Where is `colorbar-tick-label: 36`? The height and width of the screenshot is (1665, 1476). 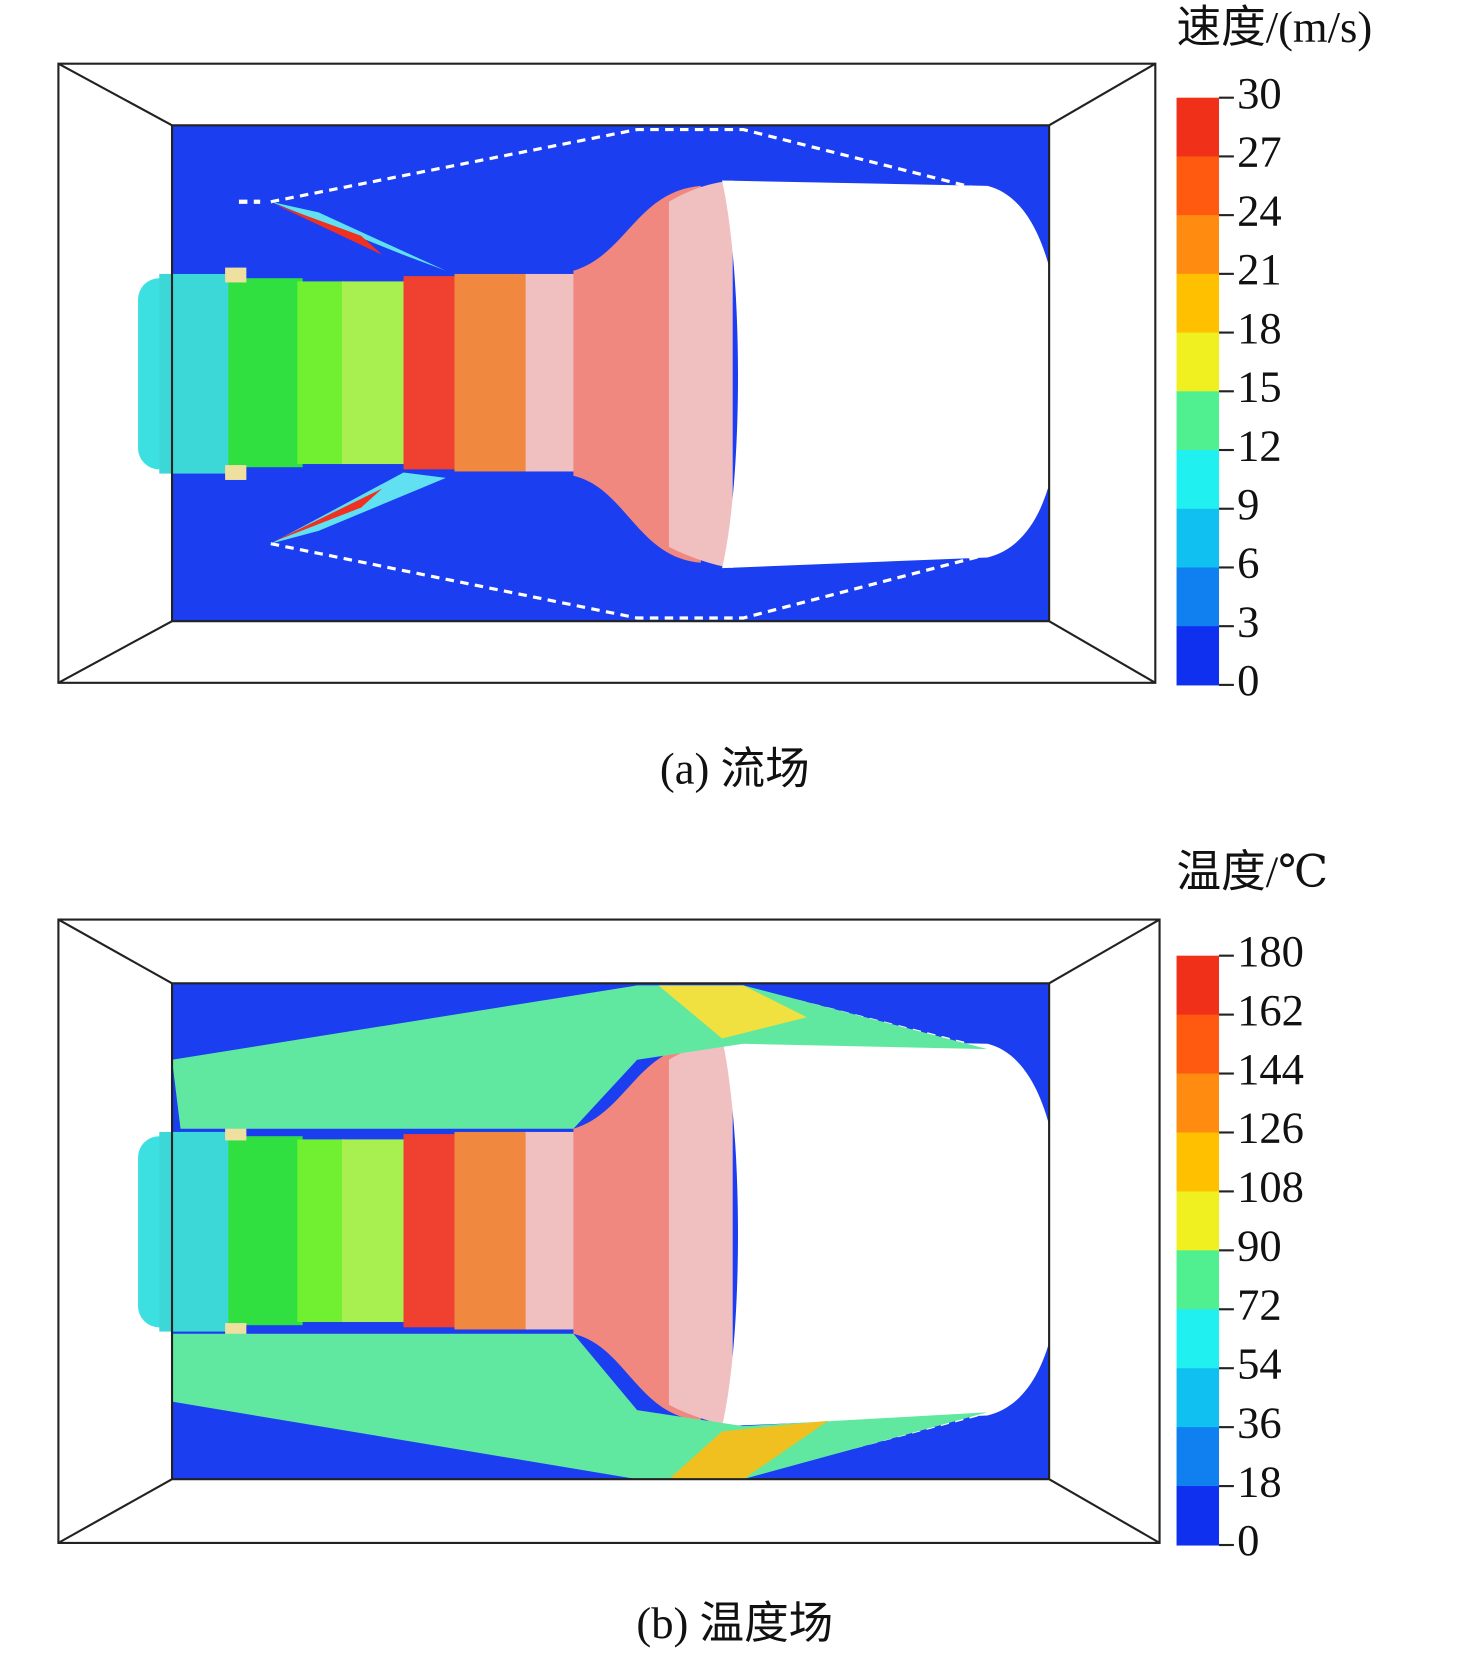 colorbar-tick-label: 36 is located at coordinates (1259, 1422).